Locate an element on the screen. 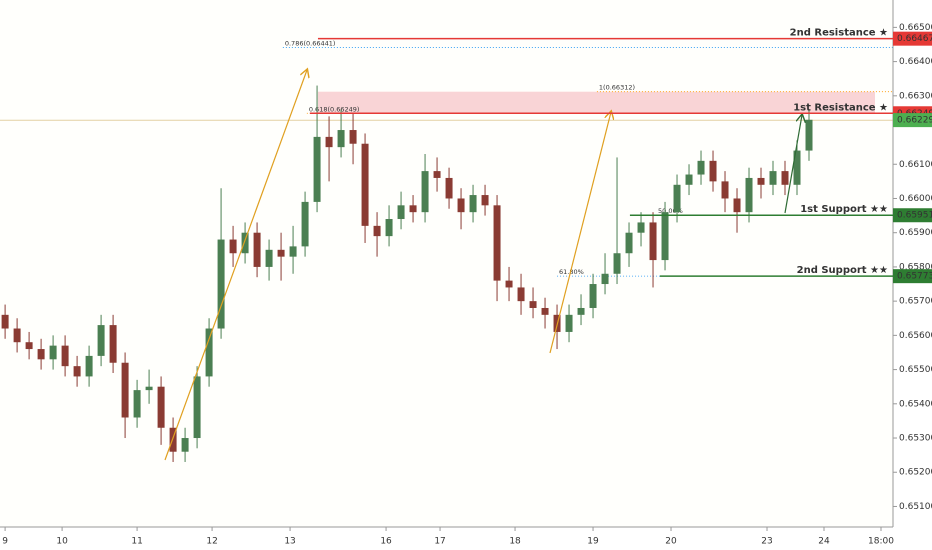  price-label: 0.65951 is located at coordinates (914, 216).